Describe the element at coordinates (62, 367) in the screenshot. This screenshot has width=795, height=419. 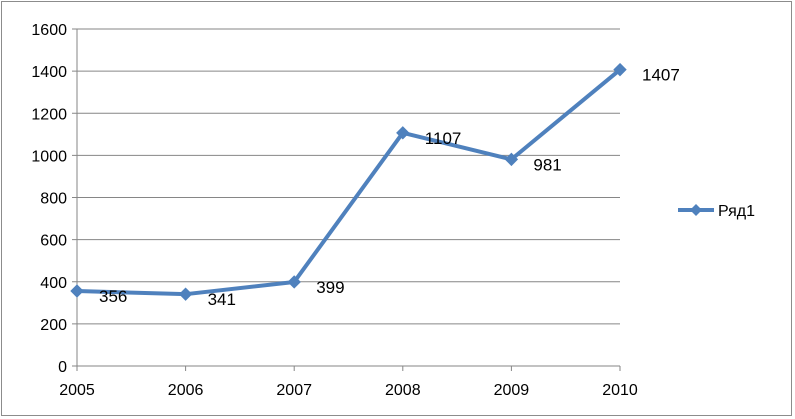
I see `y-tick-label: 0` at that location.